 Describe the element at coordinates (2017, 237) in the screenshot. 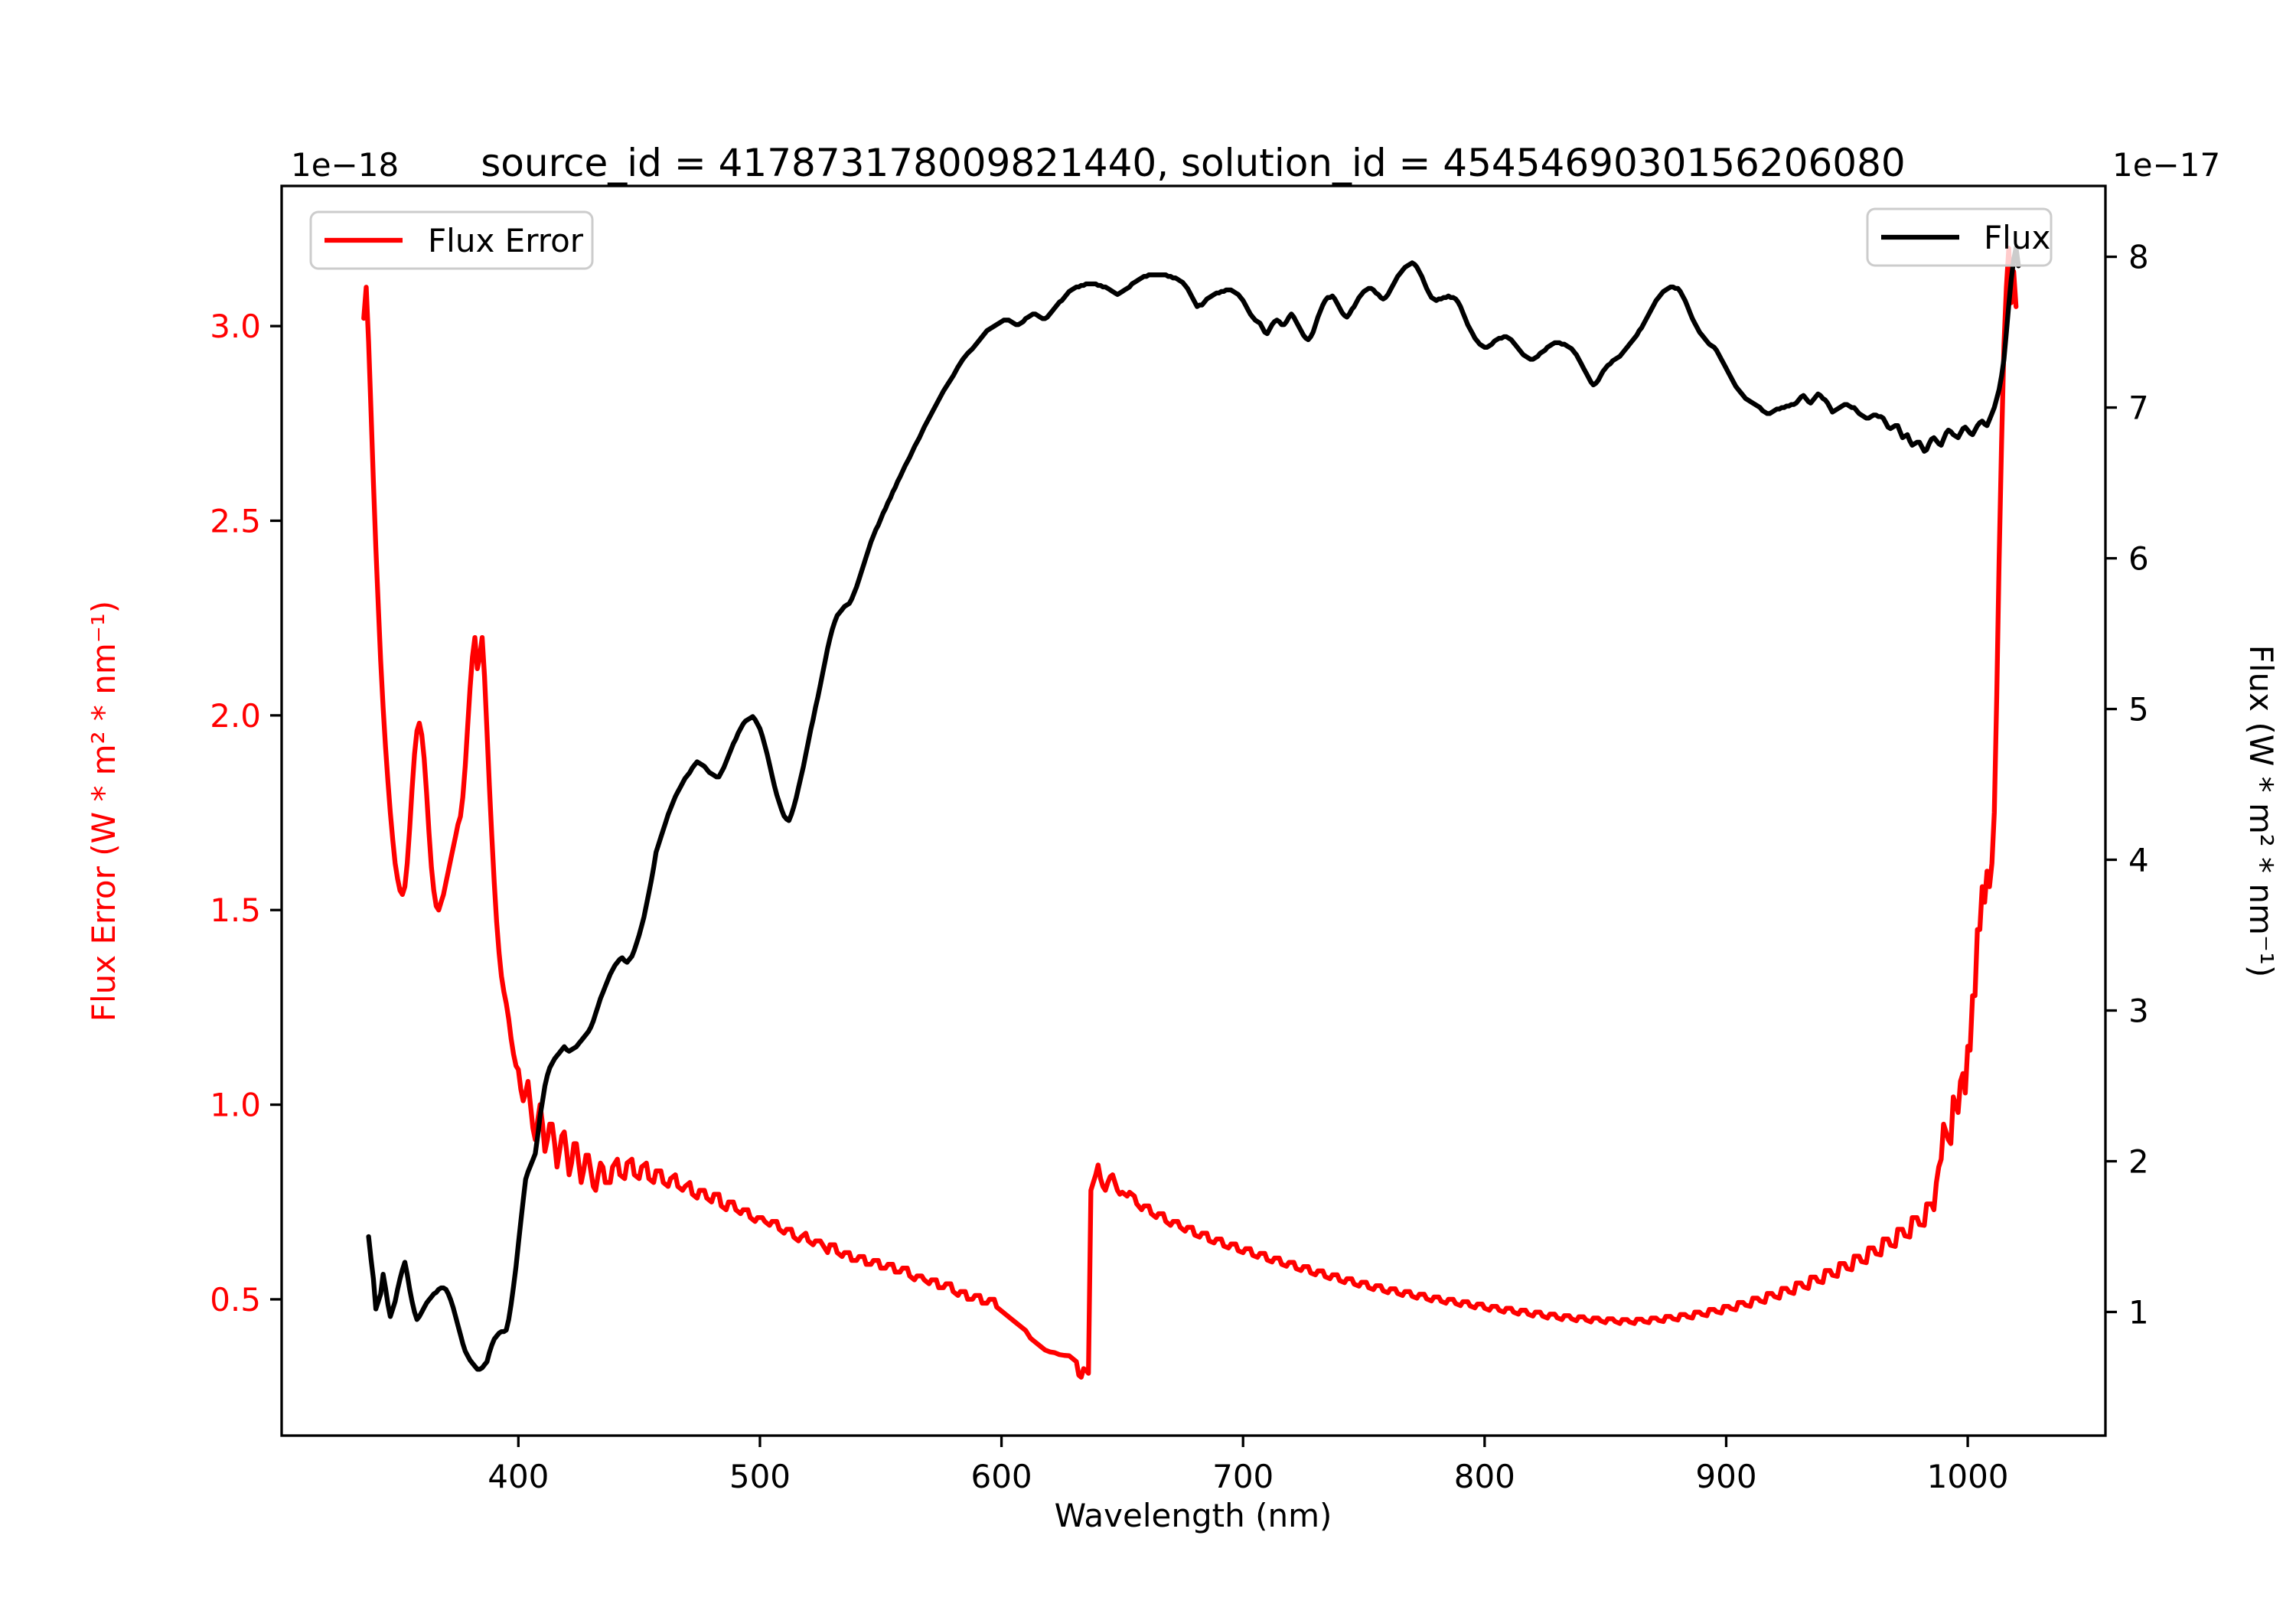

I see `legend-flux-label: Flux` at that location.